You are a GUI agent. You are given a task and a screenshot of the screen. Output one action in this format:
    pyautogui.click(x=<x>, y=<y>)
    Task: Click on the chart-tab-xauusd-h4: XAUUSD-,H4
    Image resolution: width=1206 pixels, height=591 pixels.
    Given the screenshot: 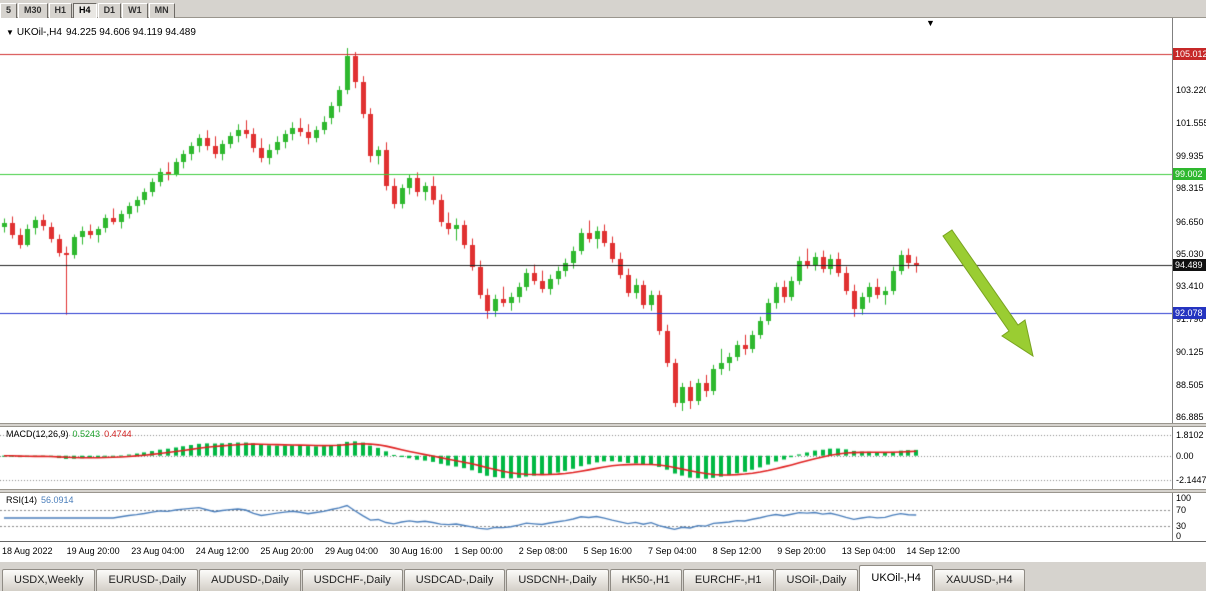 What is the action you would take?
    pyautogui.click(x=979, y=580)
    